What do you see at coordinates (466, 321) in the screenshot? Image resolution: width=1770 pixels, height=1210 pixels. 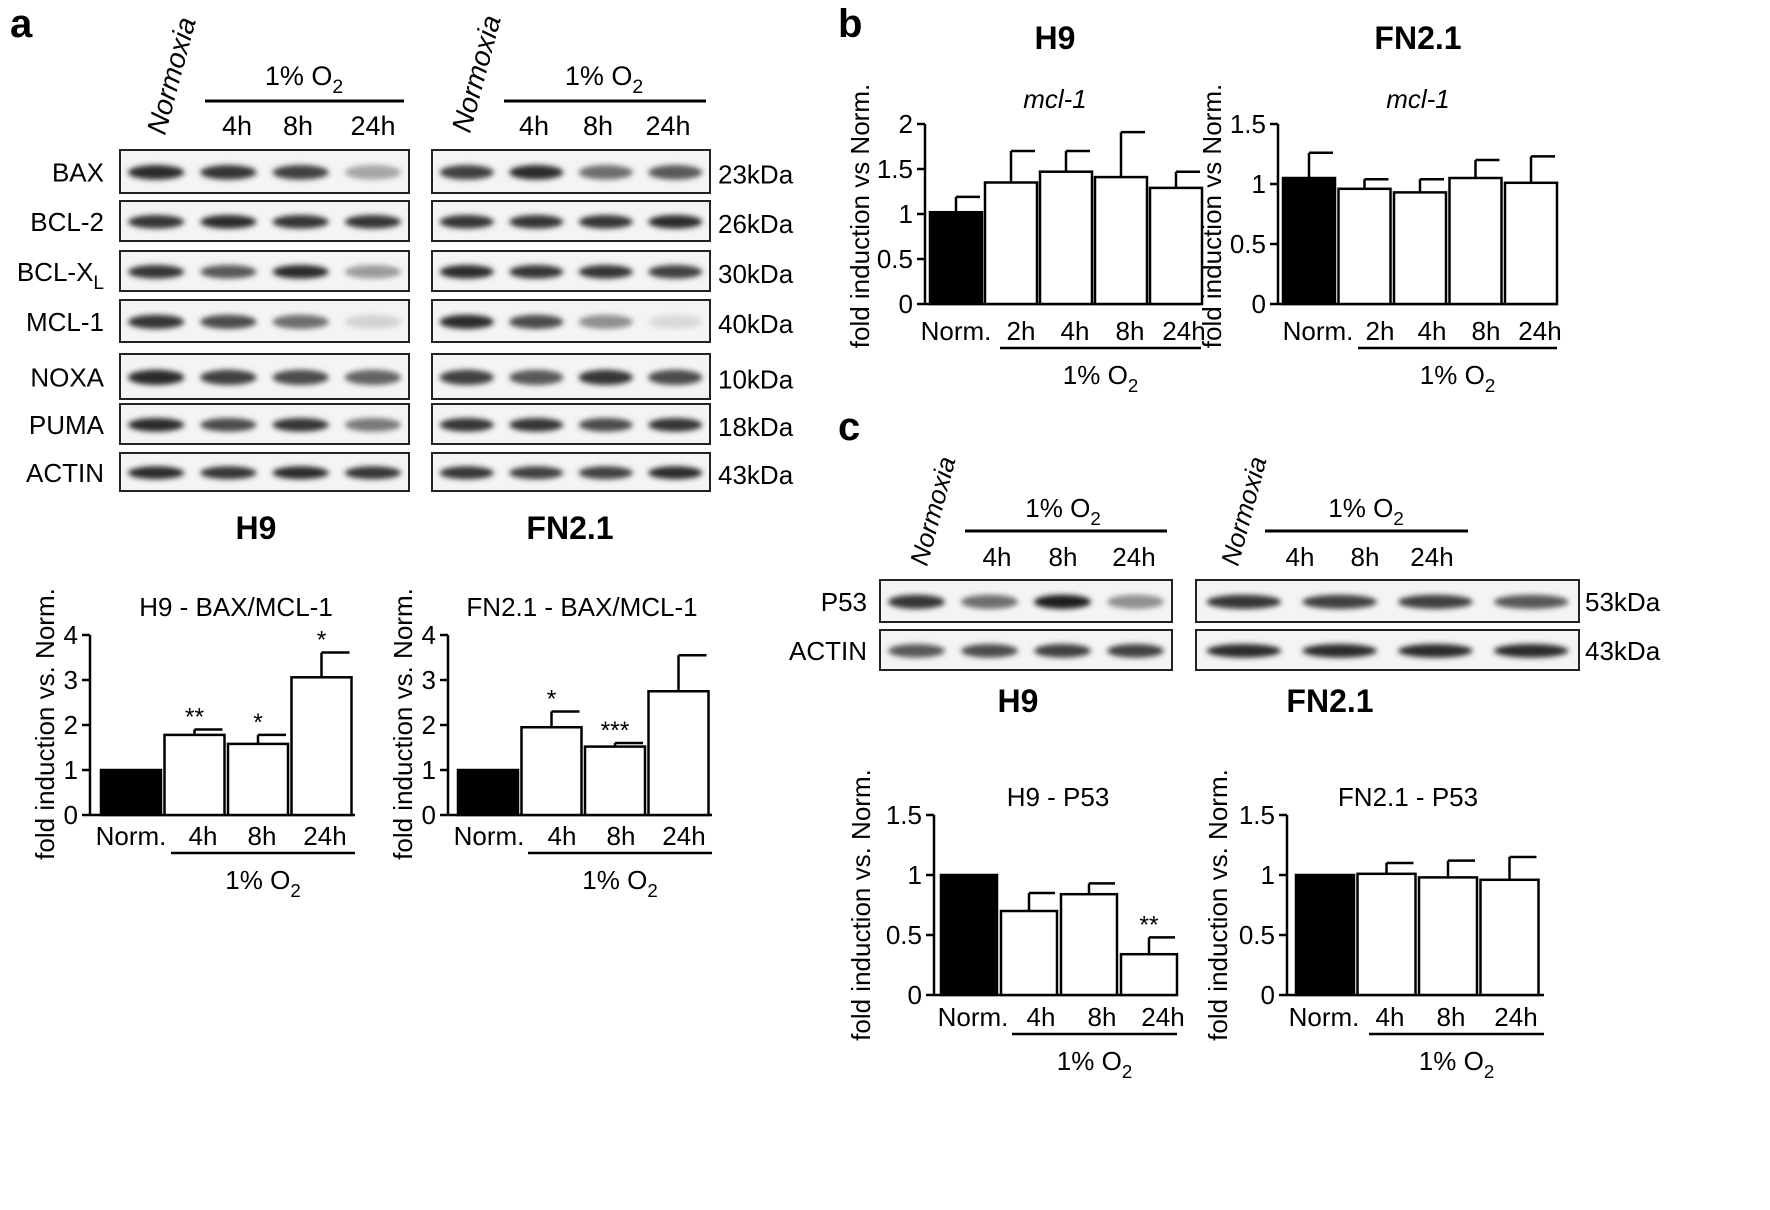 I see `blot-fn21-mcl-1-band` at bounding box center [466, 321].